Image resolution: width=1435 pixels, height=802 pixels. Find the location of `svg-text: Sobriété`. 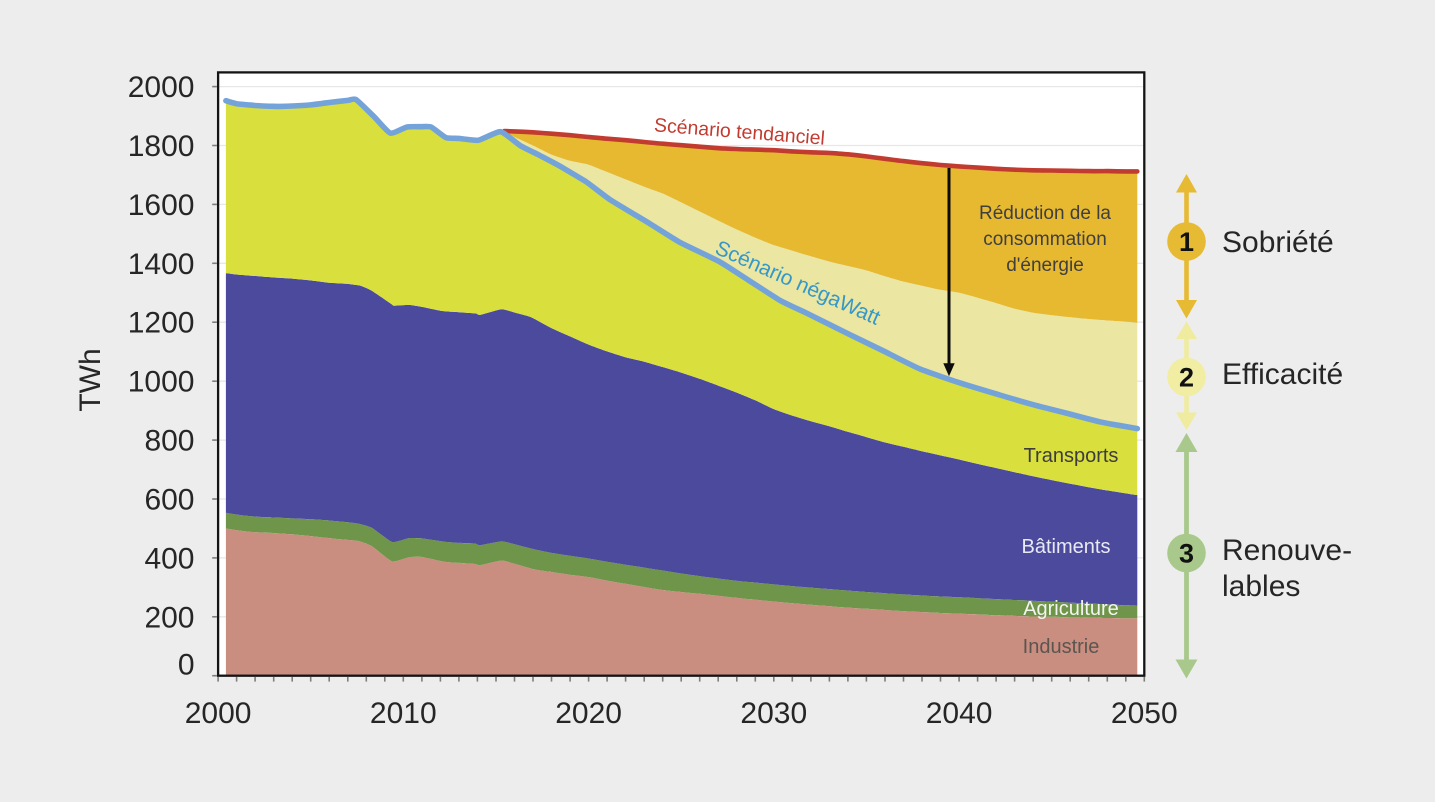

svg-text: Sobriété is located at coordinates (1278, 242).